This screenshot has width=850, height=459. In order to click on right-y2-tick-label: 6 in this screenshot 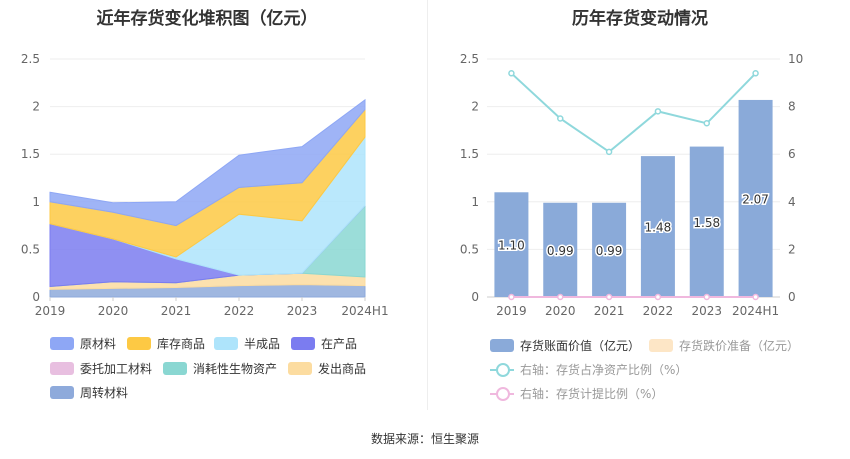, I will do `click(792, 154)`.